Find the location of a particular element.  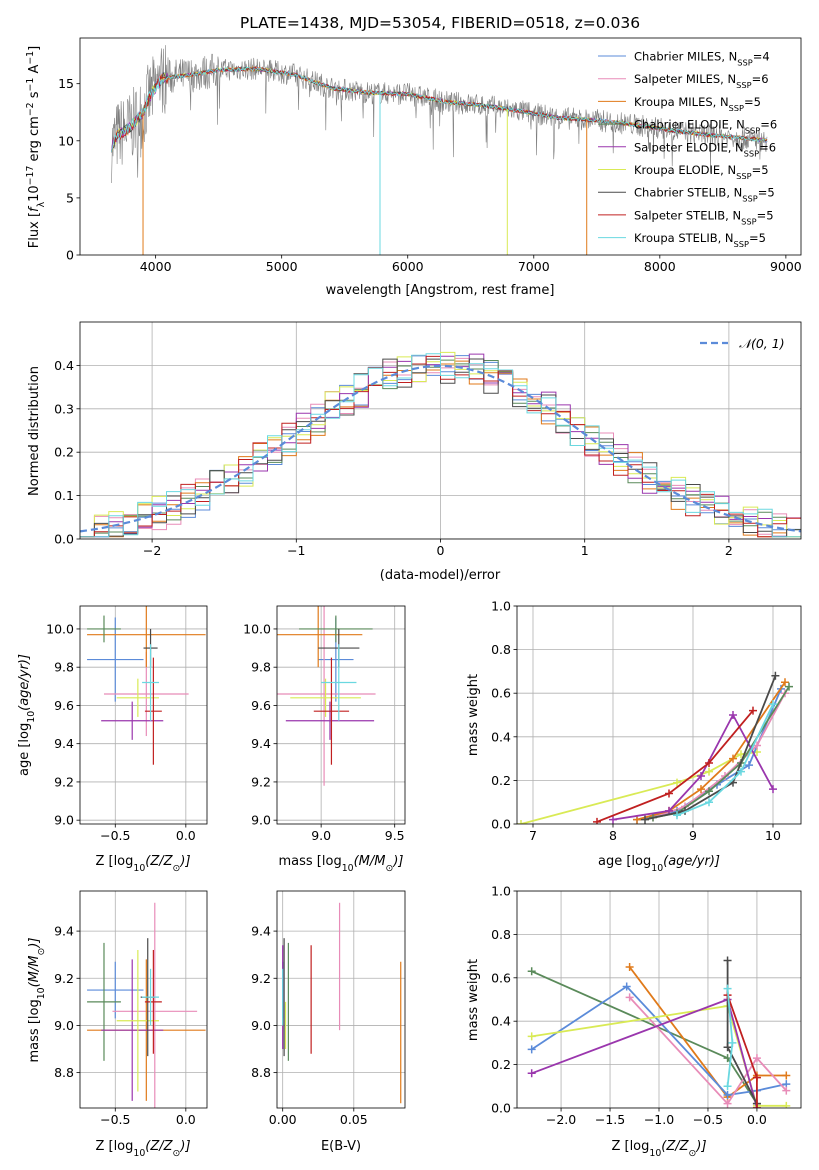

age_vs_mass-frame is located at coordinates (341, 715).